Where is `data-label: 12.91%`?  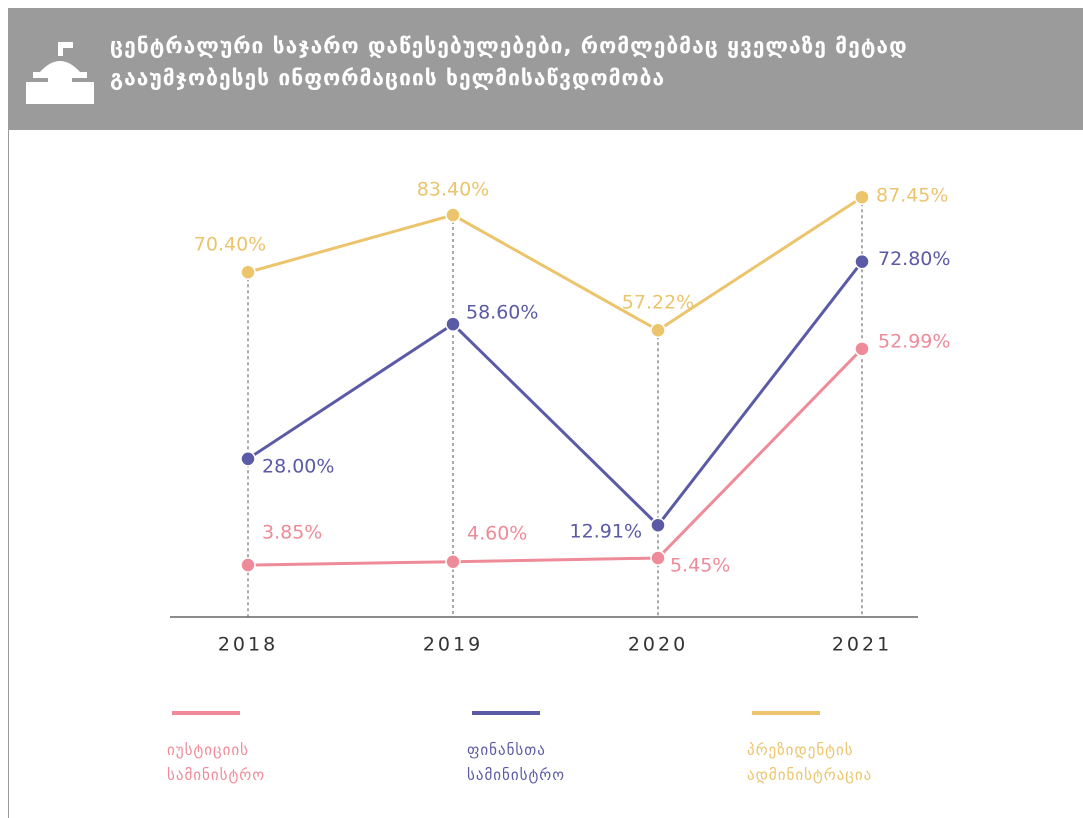
data-label: 12.91% is located at coordinates (606, 532).